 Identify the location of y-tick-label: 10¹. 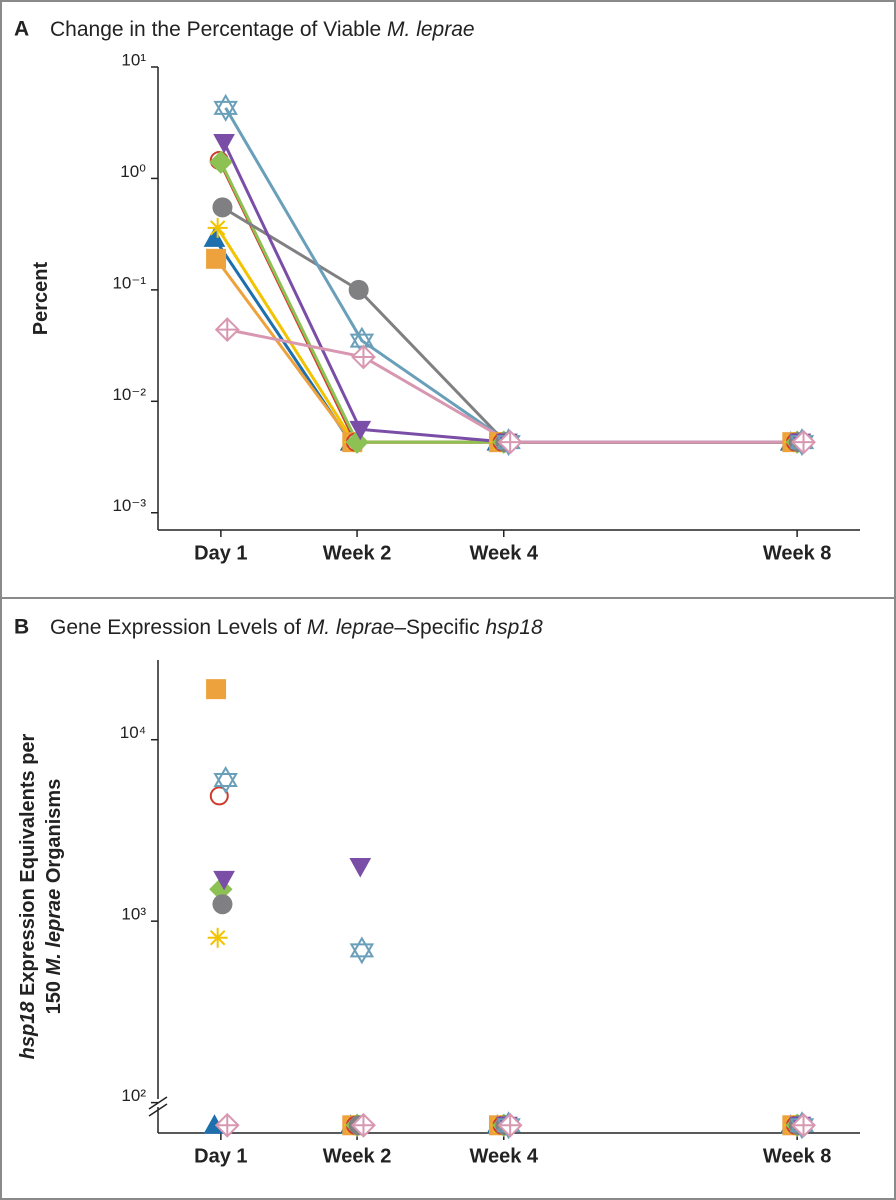
(133, 59).